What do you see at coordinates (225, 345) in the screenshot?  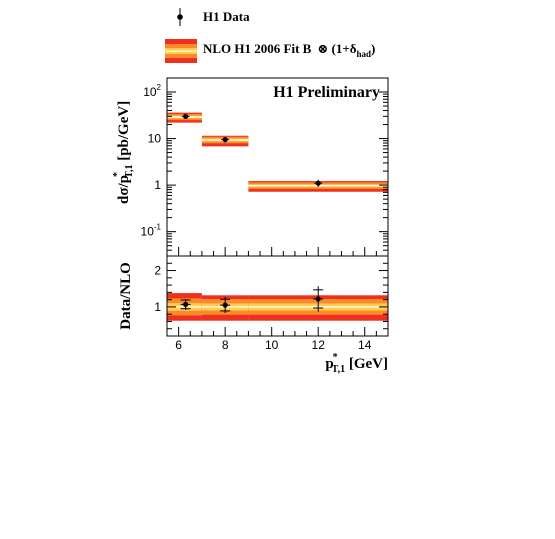 I see `x-tick-label: 8` at bounding box center [225, 345].